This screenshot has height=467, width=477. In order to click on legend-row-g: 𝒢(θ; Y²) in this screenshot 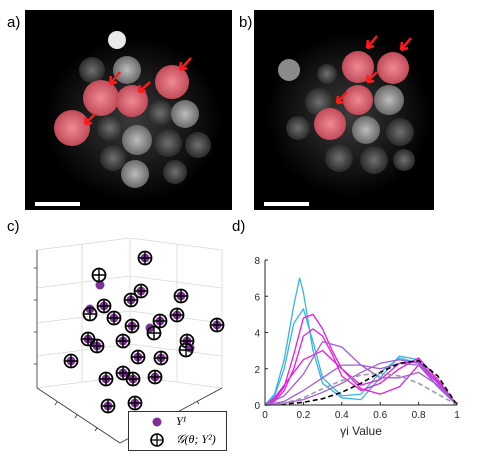, I will do `click(177, 440)`.